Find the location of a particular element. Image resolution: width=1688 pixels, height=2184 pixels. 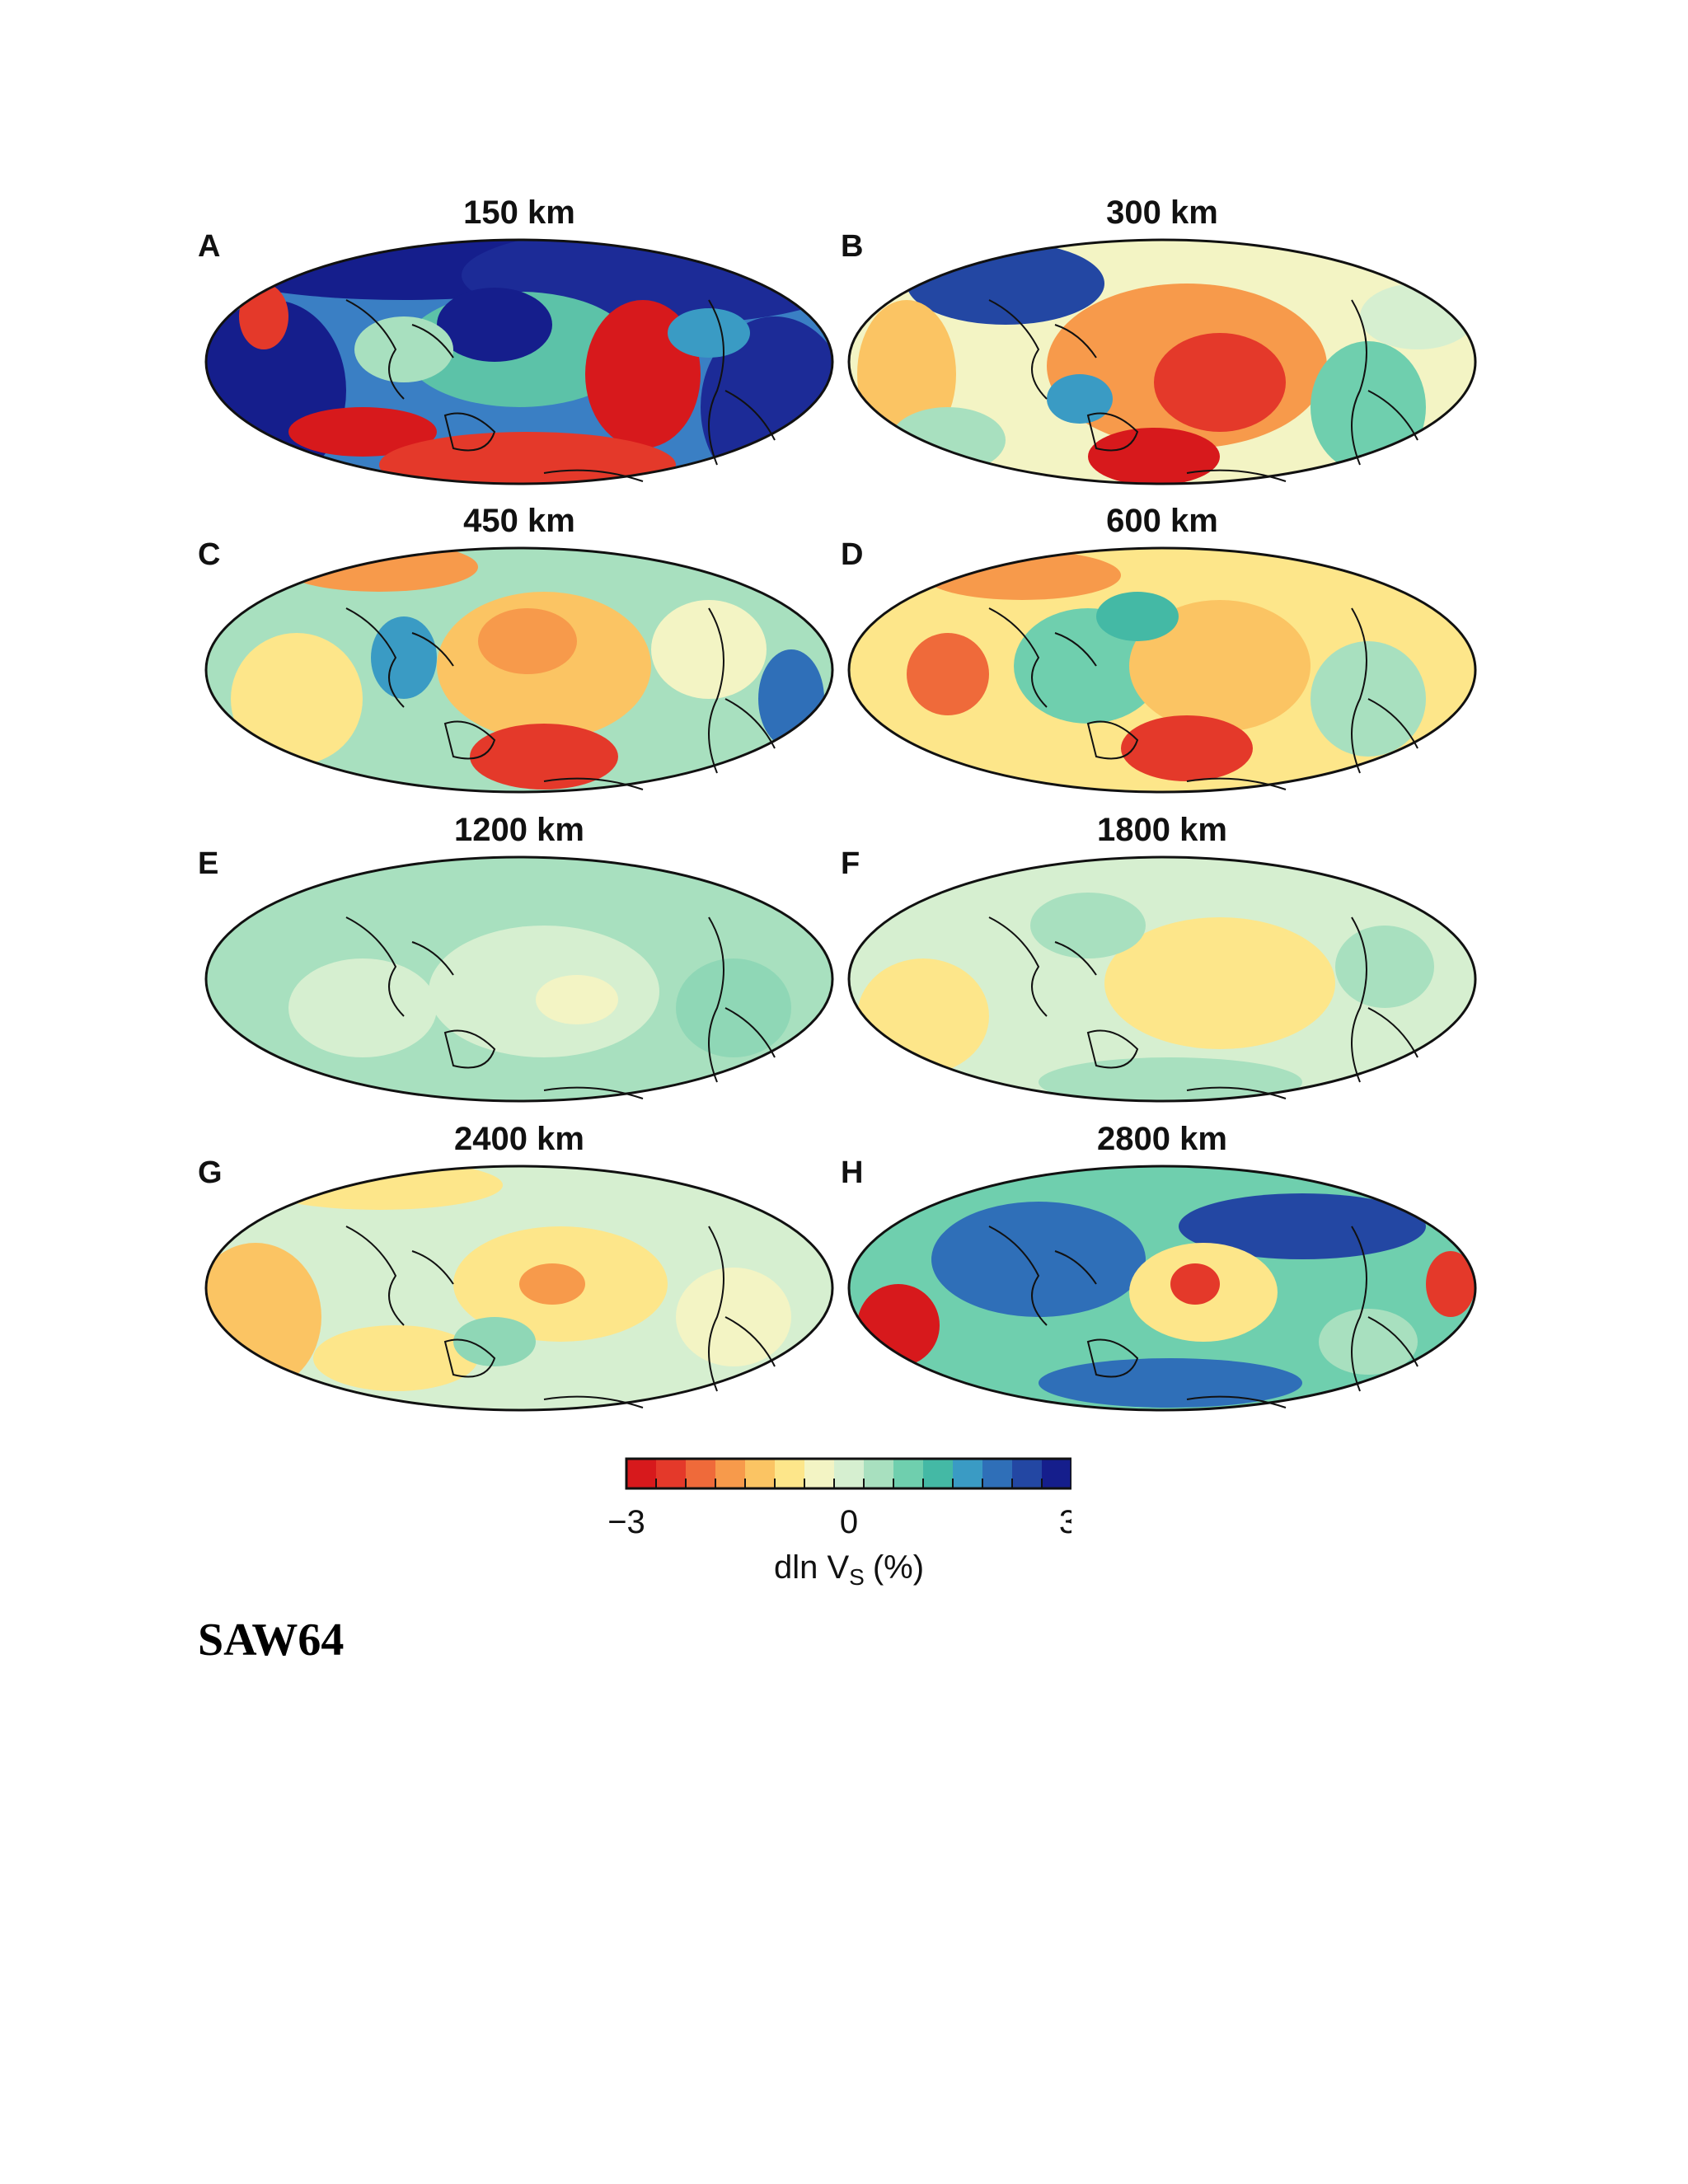

panel-letter: D is located at coordinates (853, 554).